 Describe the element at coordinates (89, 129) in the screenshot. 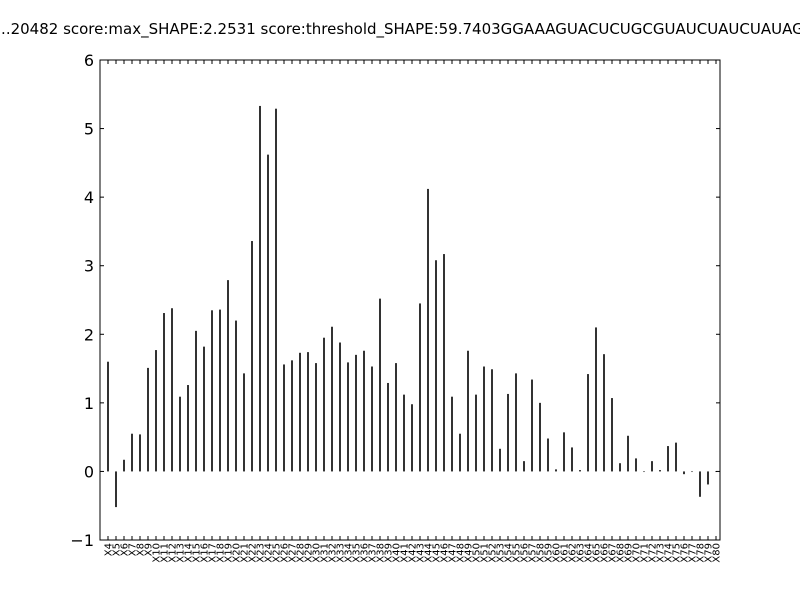

I see `y-tick-label: 5` at that location.